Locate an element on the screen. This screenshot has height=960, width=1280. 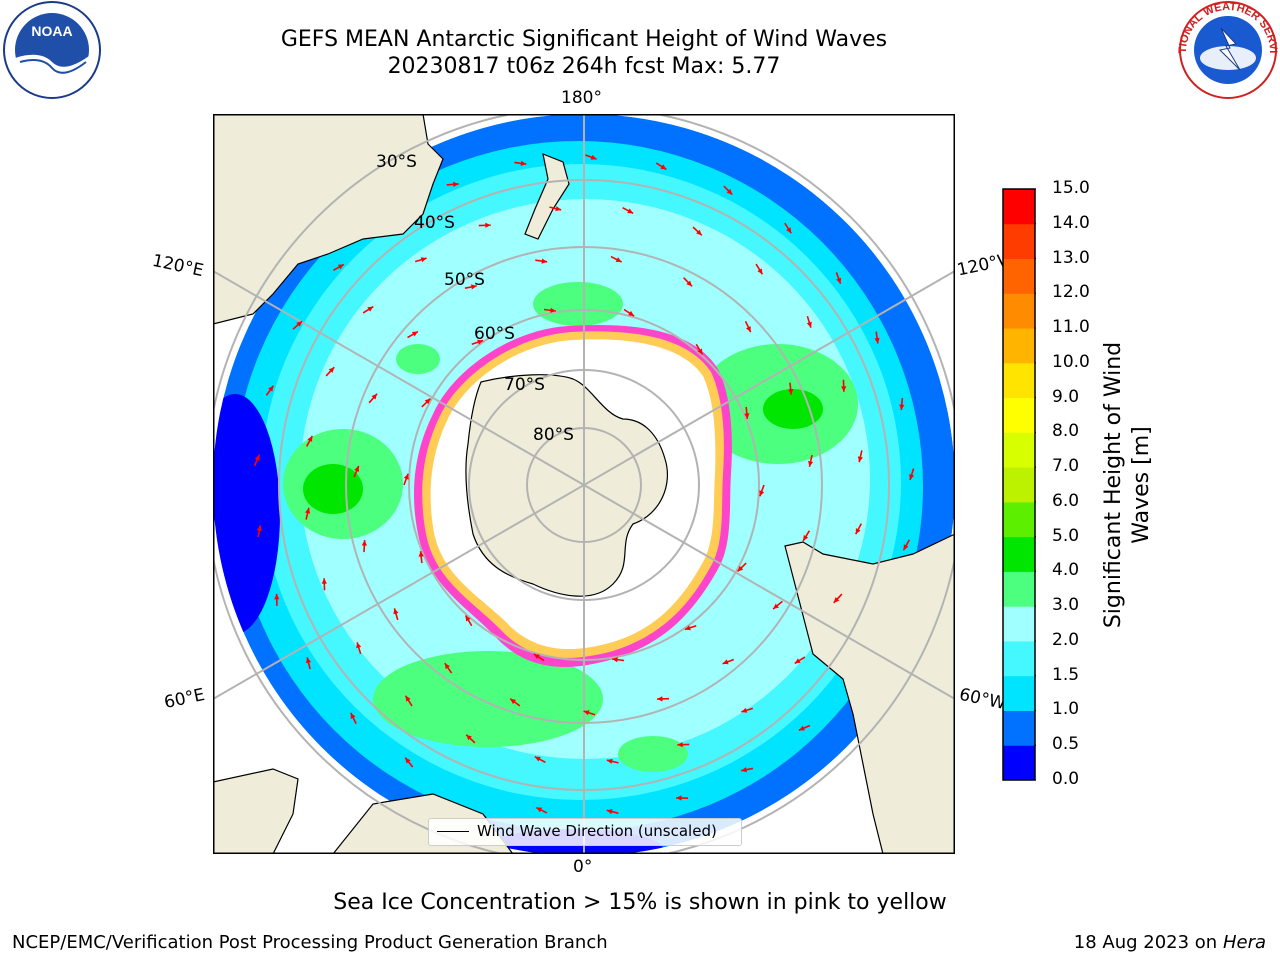
colorbar-tick-label: 4.0 is located at coordinates (1066, 570).